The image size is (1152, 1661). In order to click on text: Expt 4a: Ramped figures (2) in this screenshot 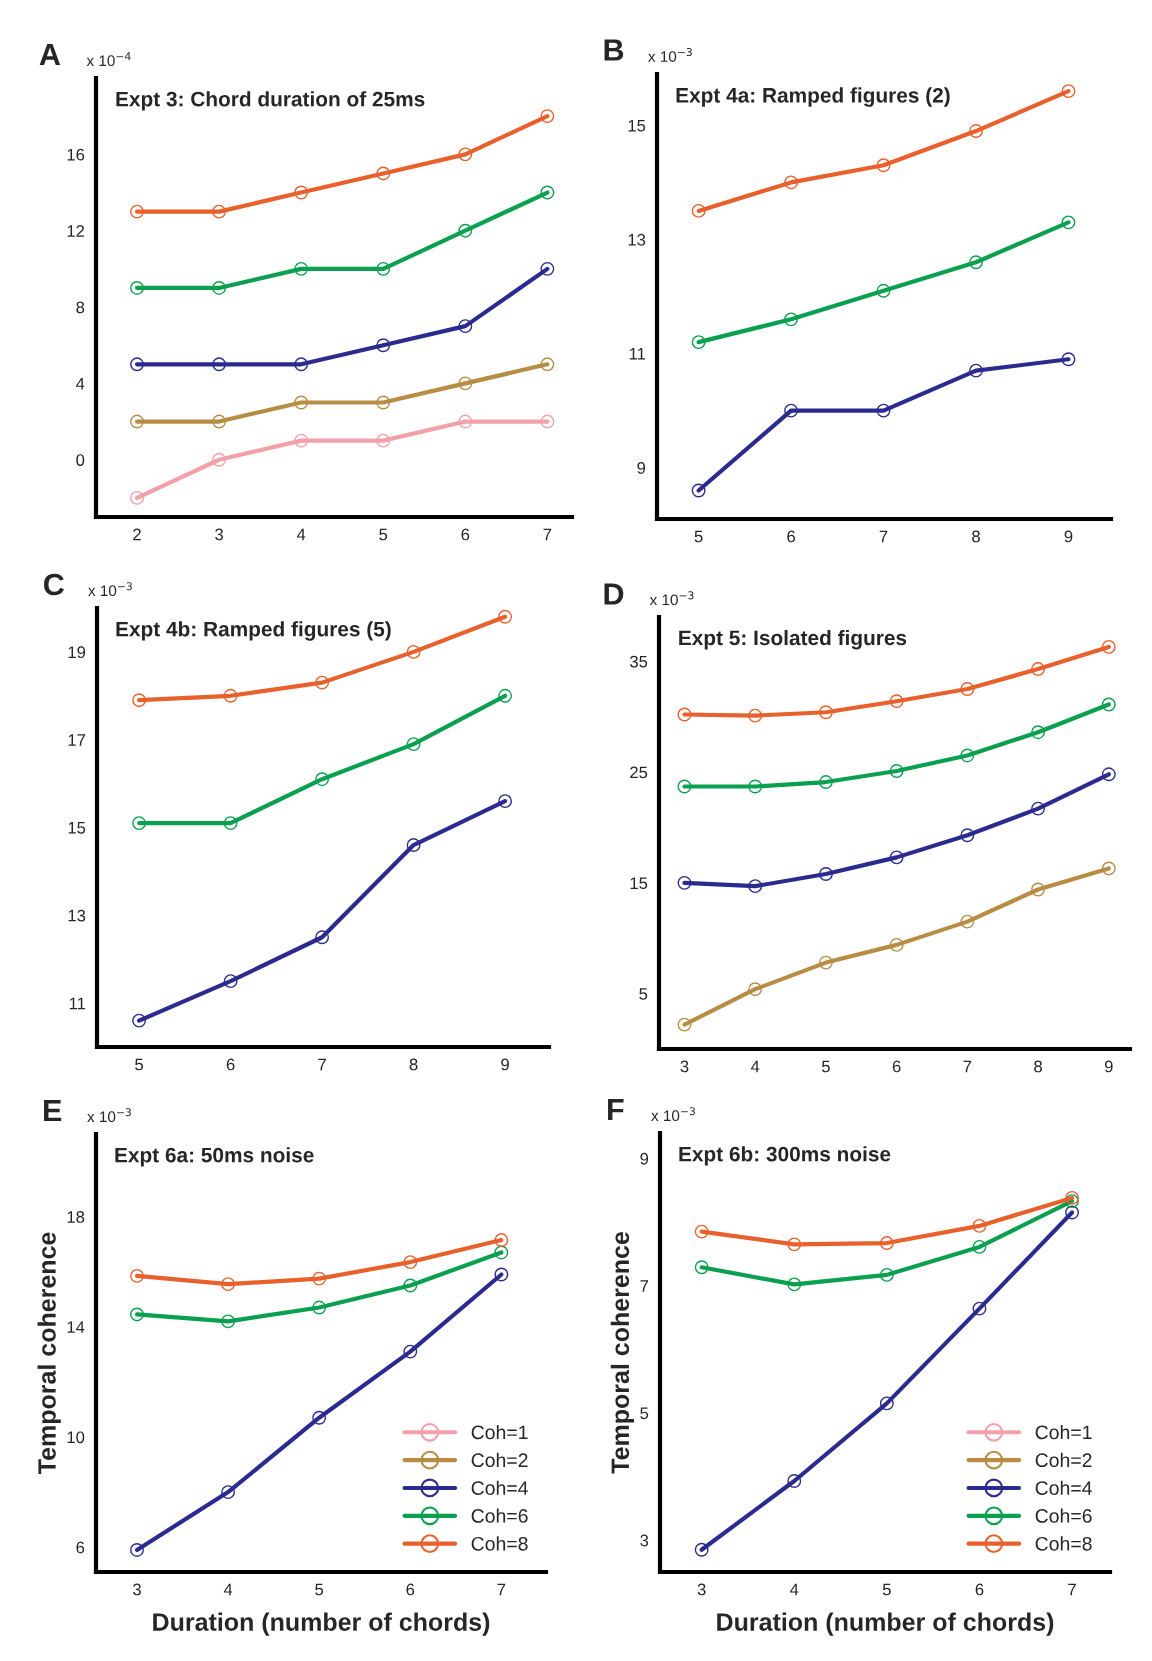, I will do `click(813, 97)`.